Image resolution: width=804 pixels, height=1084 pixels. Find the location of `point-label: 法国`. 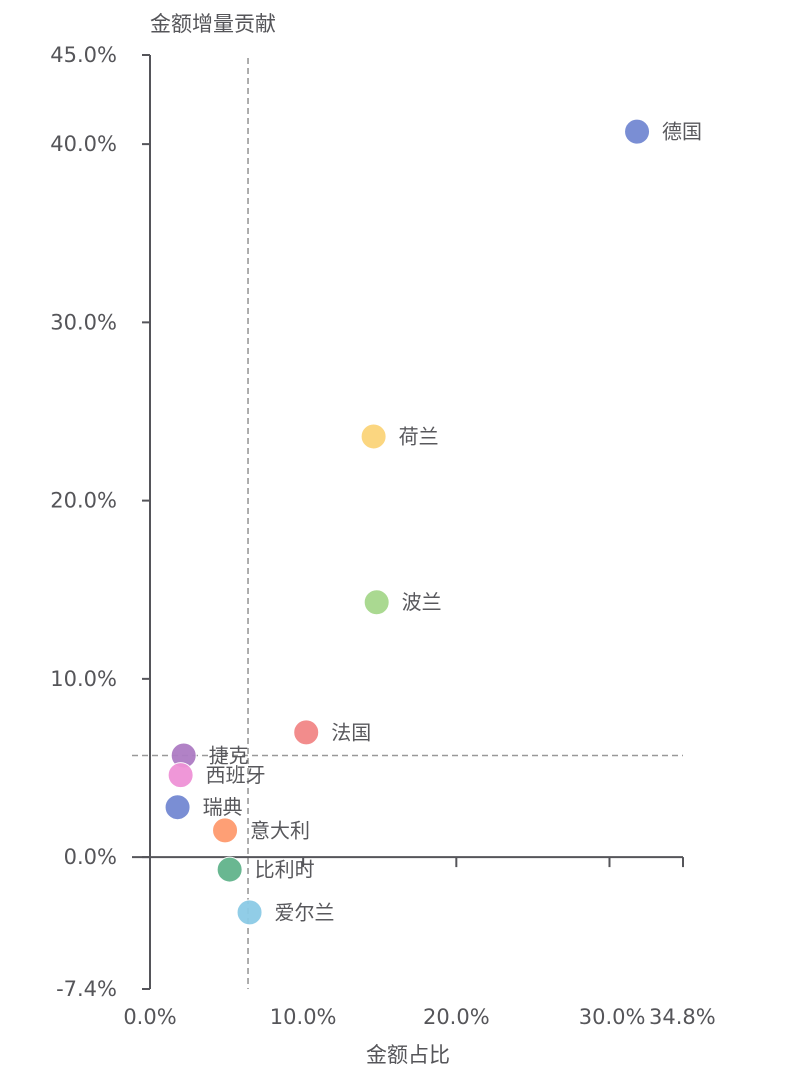

point-label: 法国 is located at coordinates (351, 732).